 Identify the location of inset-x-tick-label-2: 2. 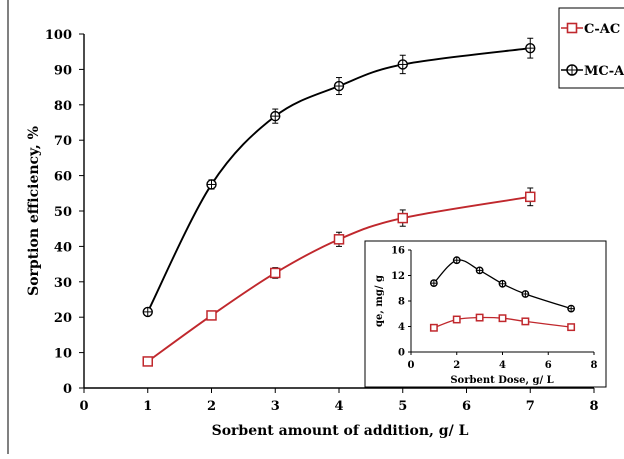
(456, 365).